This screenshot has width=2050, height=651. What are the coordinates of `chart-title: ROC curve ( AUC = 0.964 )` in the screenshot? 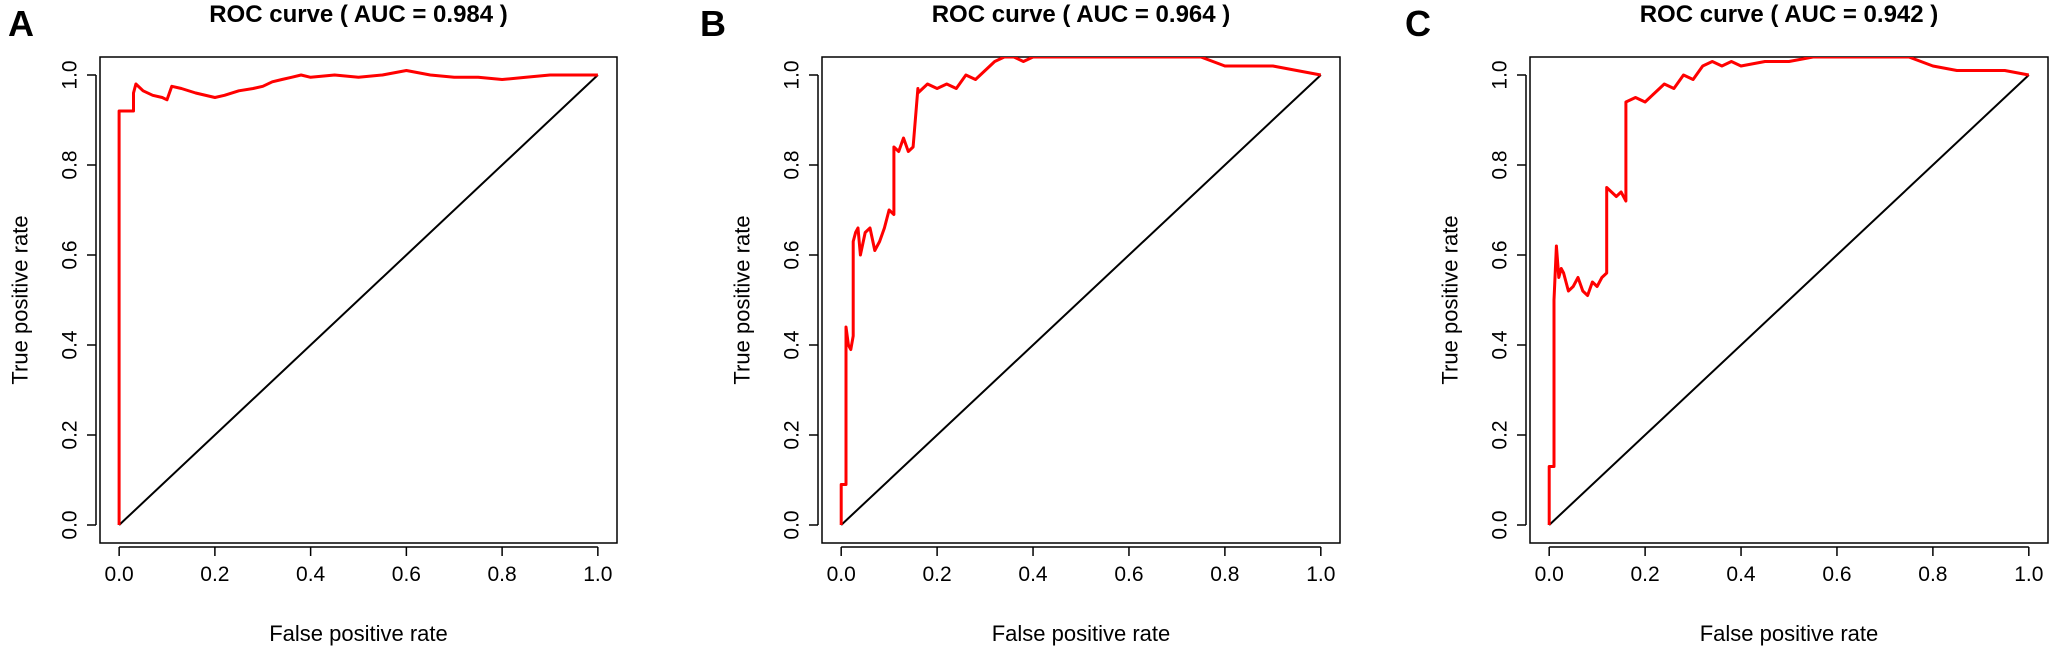 It's located at (1081, 14).